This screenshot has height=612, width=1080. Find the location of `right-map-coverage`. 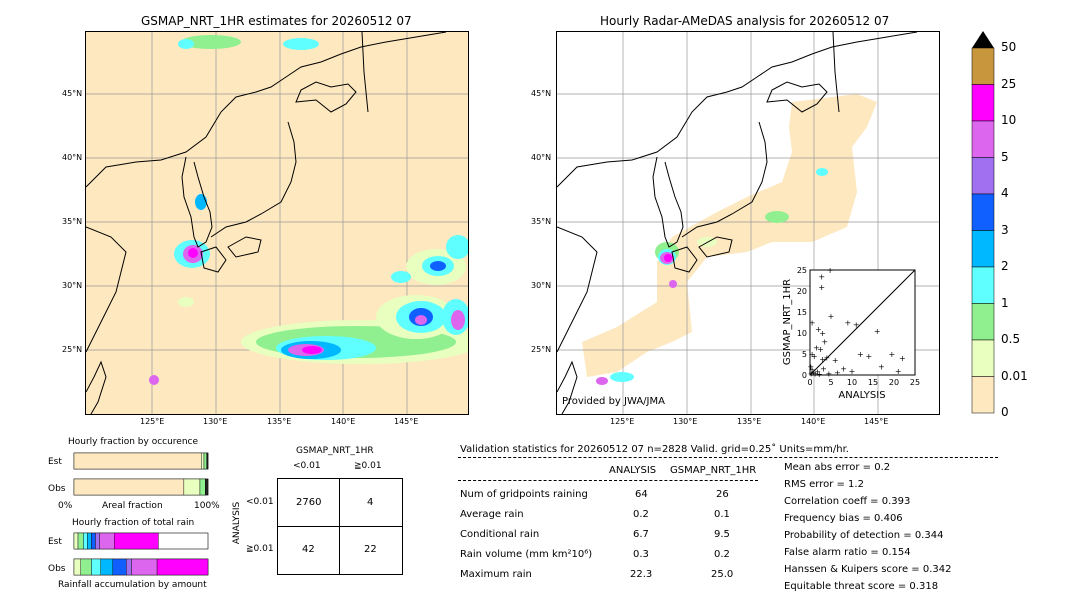

right-map-coverage is located at coordinates (729, 235).